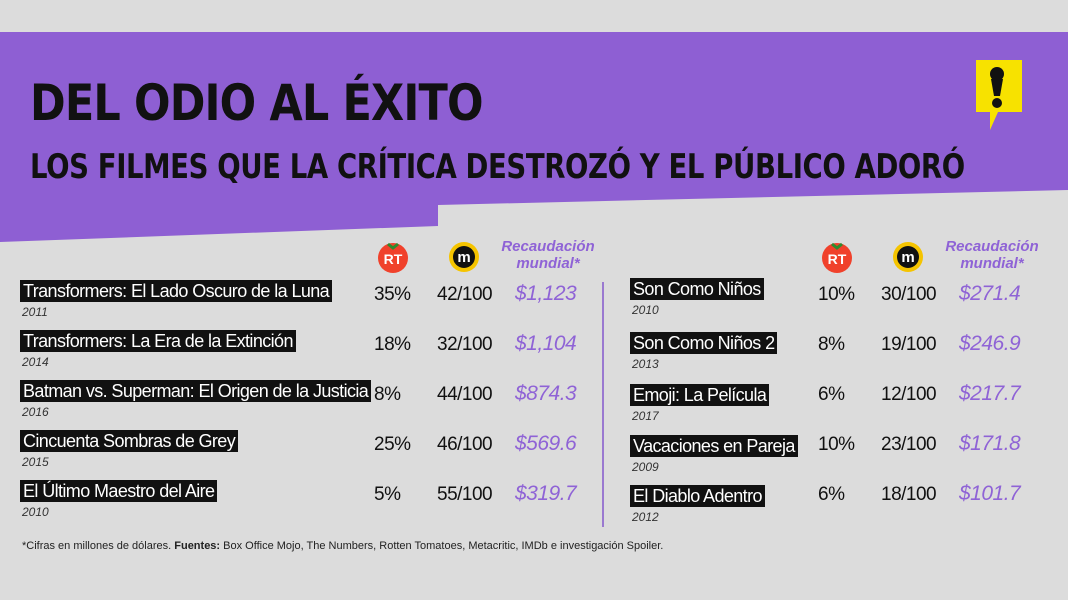 The height and width of the screenshot is (600, 1068). I want to click on footnote-sources-label: Fuentes:, so click(197, 546).